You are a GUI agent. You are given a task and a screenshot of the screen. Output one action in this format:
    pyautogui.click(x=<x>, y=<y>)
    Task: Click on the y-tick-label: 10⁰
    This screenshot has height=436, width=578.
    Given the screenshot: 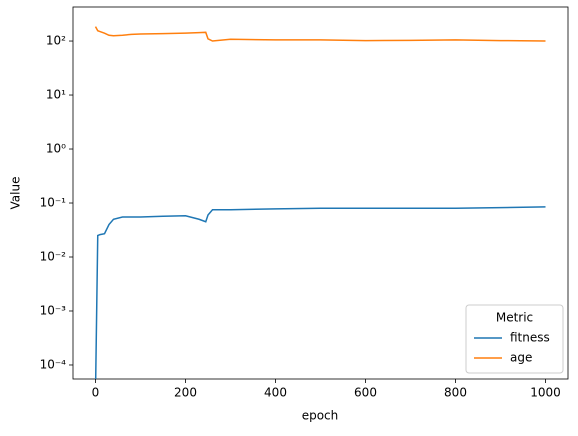 What is the action you would take?
    pyautogui.click(x=56, y=149)
    